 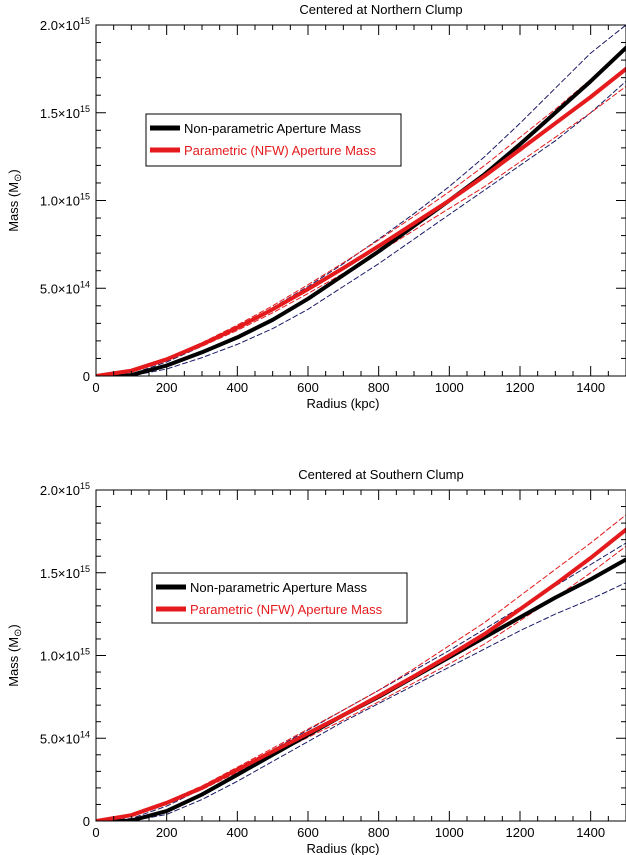 I want to click on chart-title: Centered at Northern Clump, so click(x=380, y=9).